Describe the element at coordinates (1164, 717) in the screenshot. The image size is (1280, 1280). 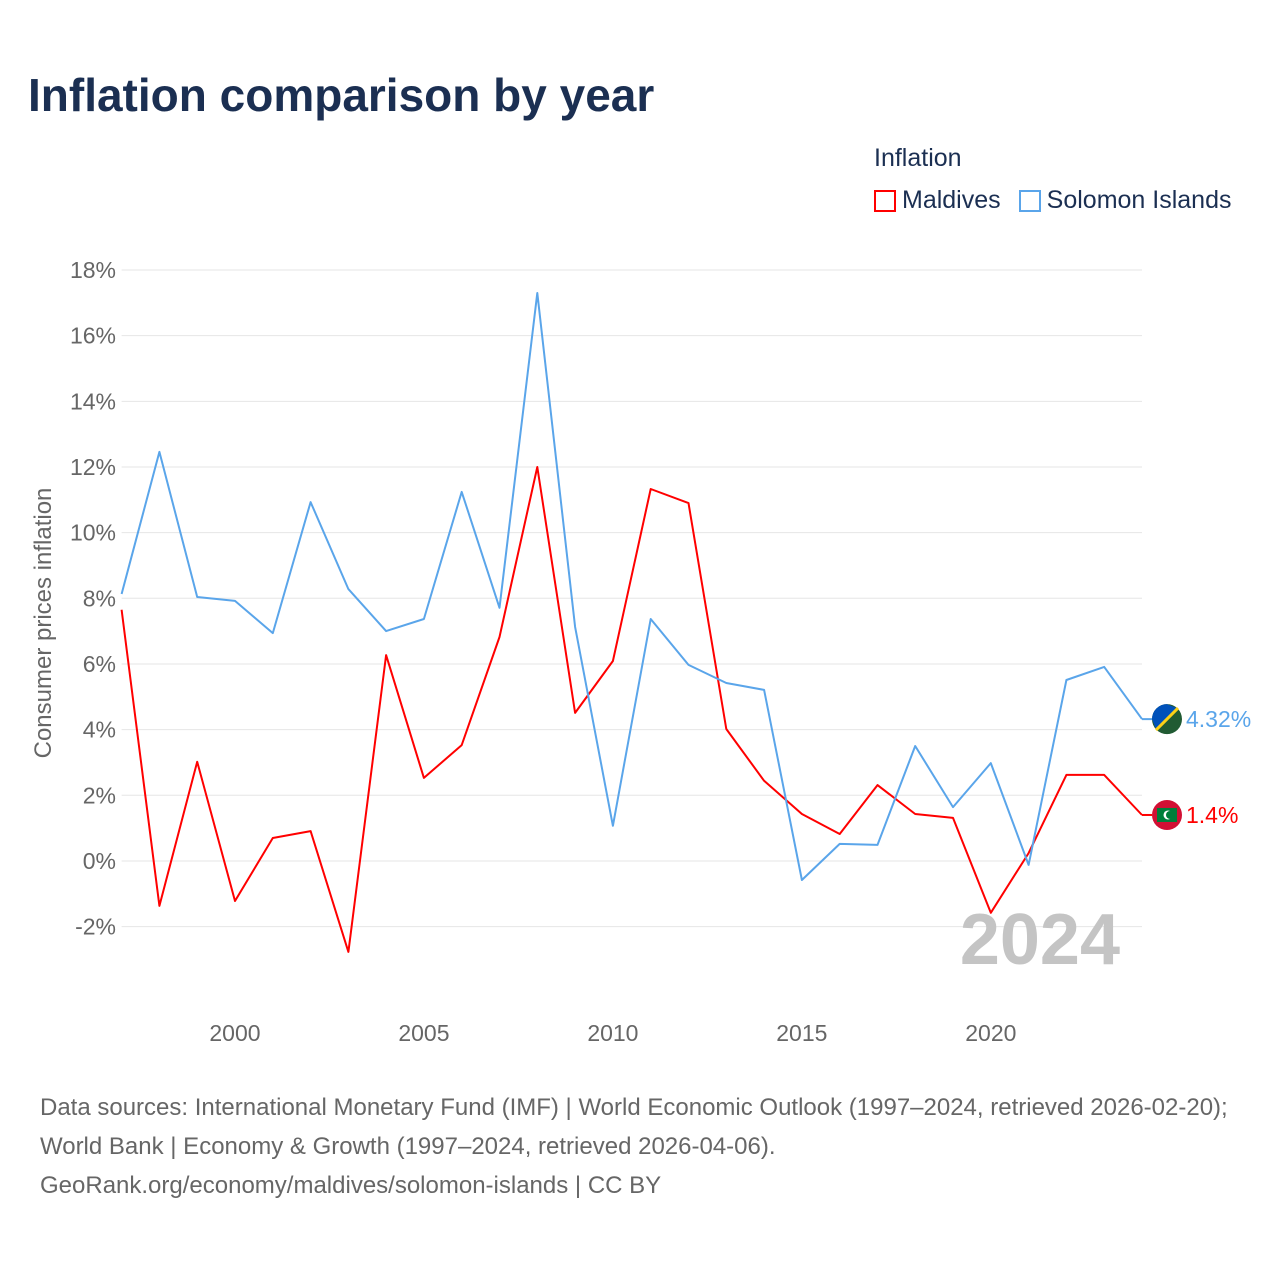
I see `solomon-flag-blue` at that location.